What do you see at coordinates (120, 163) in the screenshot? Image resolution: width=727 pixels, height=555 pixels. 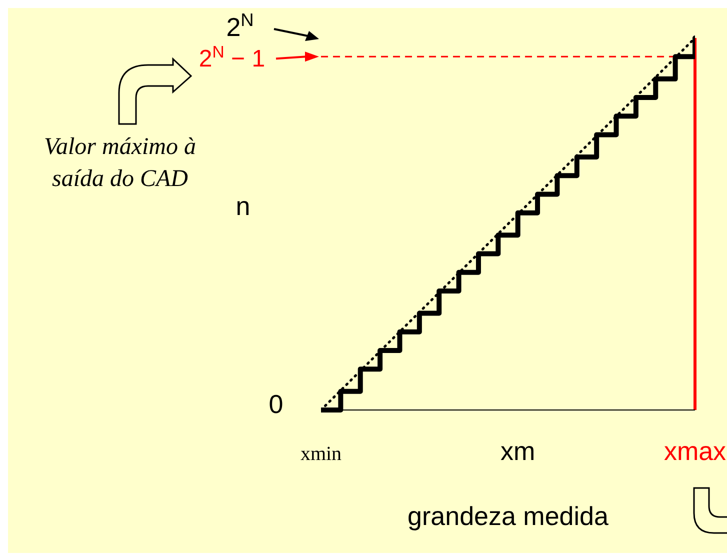 I see `text: Valor máximo à saída do CAD` at bounding box center [120, 163].